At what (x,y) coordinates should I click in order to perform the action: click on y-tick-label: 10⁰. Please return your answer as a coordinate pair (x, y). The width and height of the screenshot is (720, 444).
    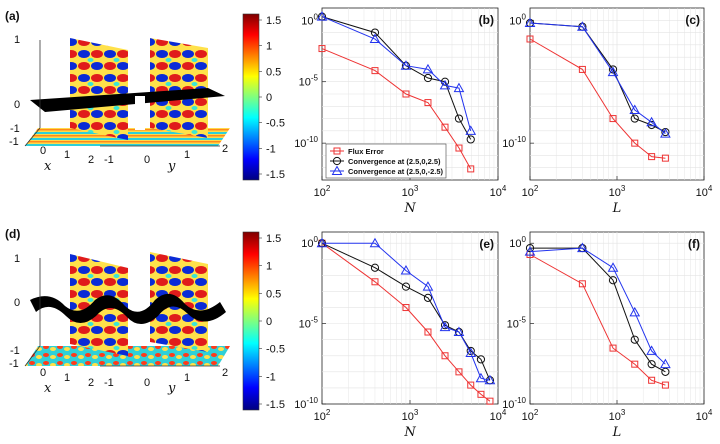
    Looking at the image, I should click on (517, 19).